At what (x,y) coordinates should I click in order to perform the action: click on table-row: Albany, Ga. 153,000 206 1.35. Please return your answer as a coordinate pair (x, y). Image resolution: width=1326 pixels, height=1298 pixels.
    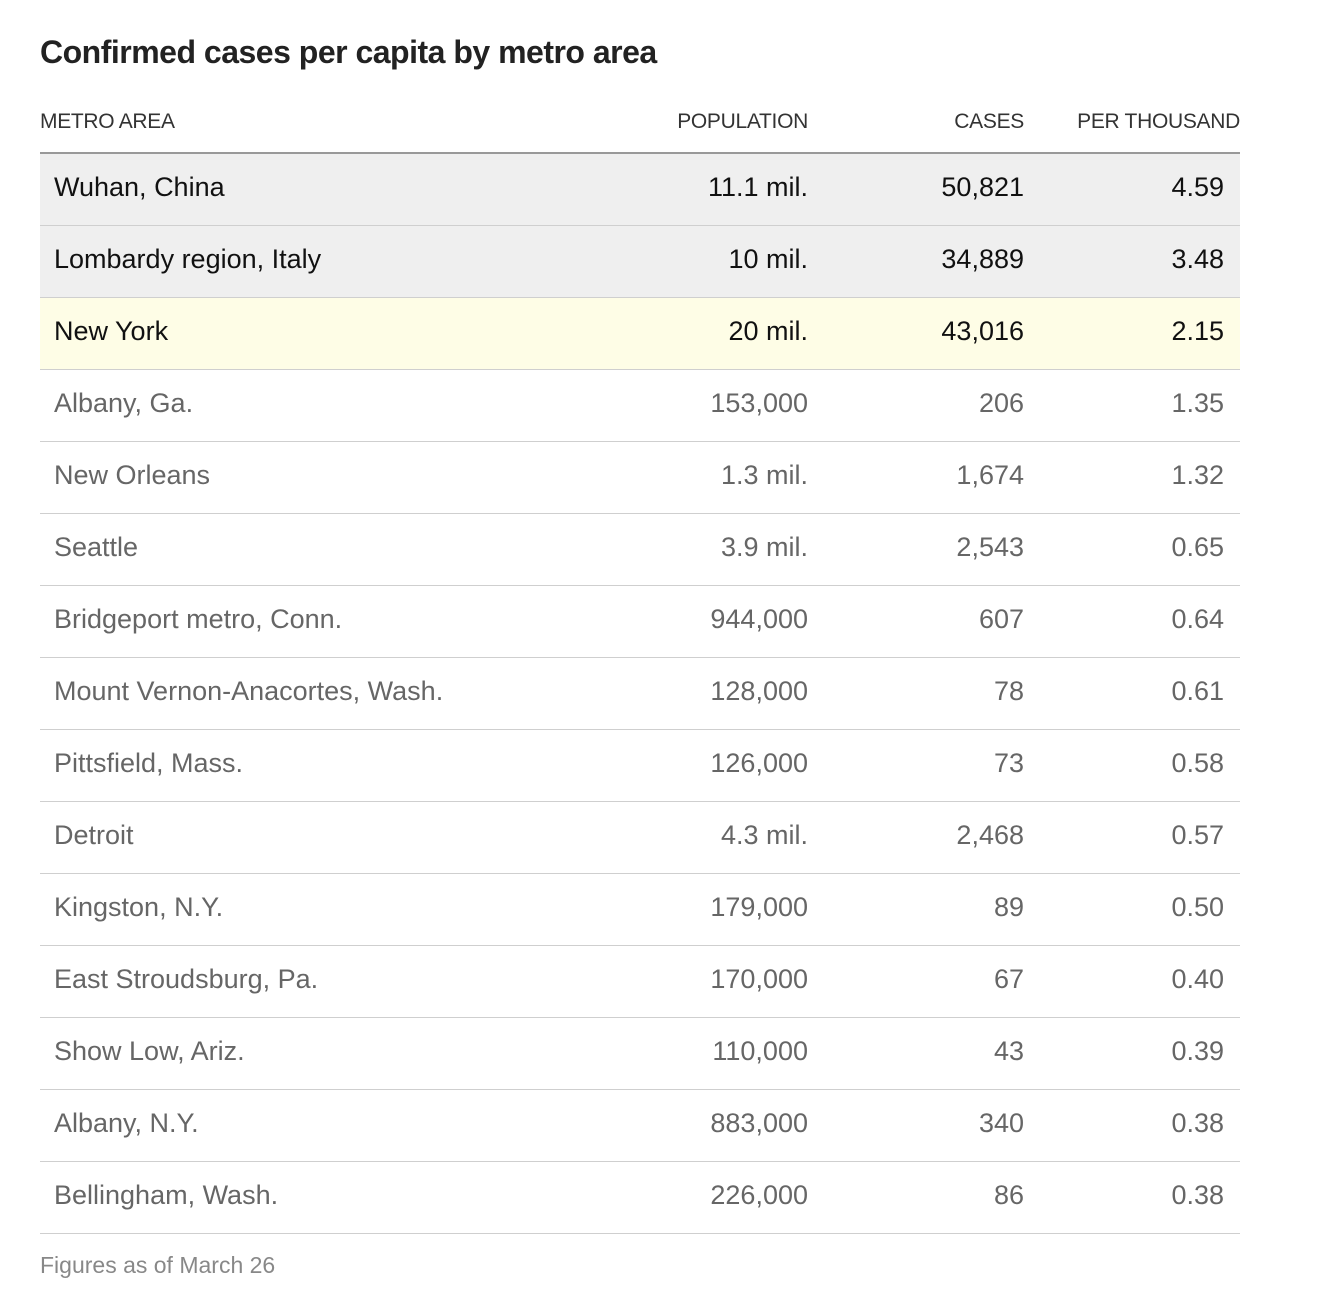
    Looking at the image, I should click on (640, 406).